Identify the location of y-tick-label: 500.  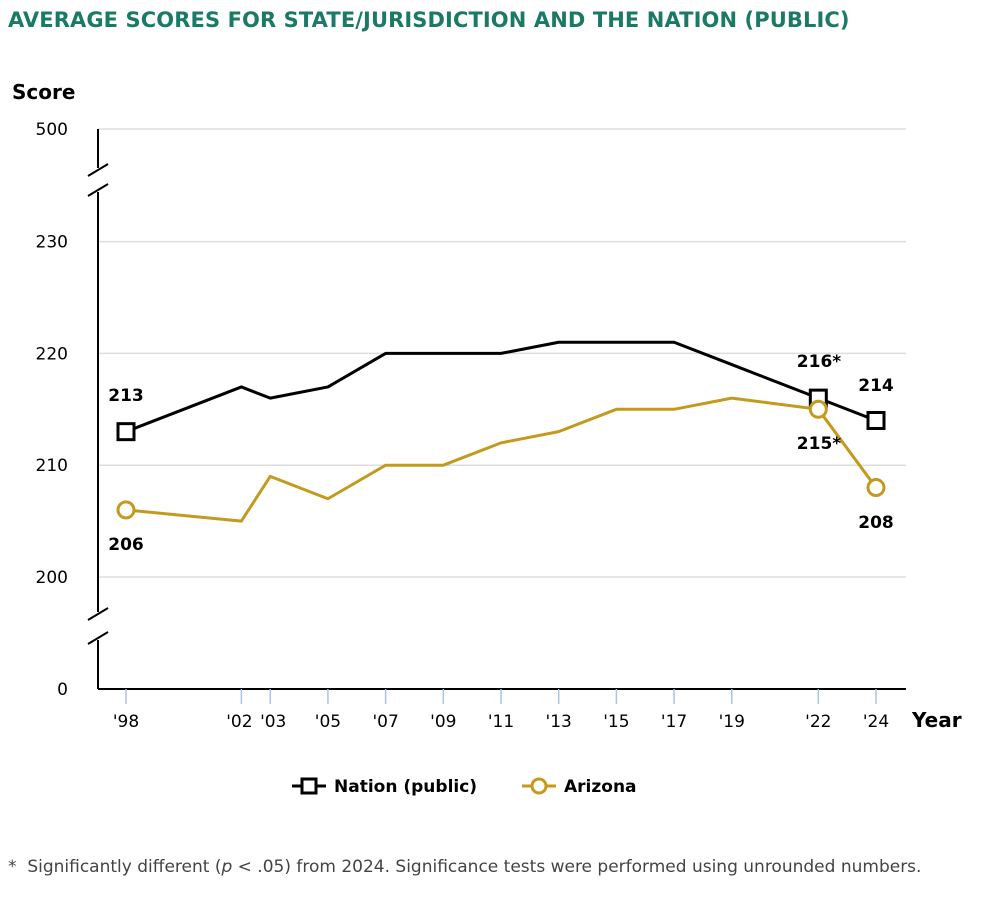
(52, 130).